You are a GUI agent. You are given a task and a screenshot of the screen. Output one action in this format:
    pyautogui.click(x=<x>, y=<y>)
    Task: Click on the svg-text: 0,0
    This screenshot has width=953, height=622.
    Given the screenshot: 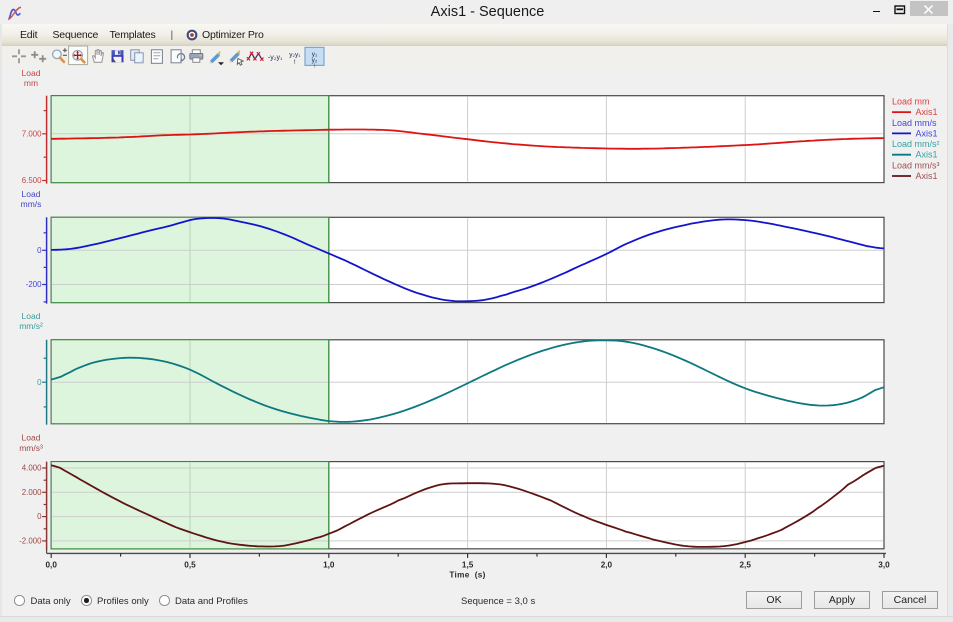 What is the action you would take?
    pyautogui.click(x=52, y=565)
    